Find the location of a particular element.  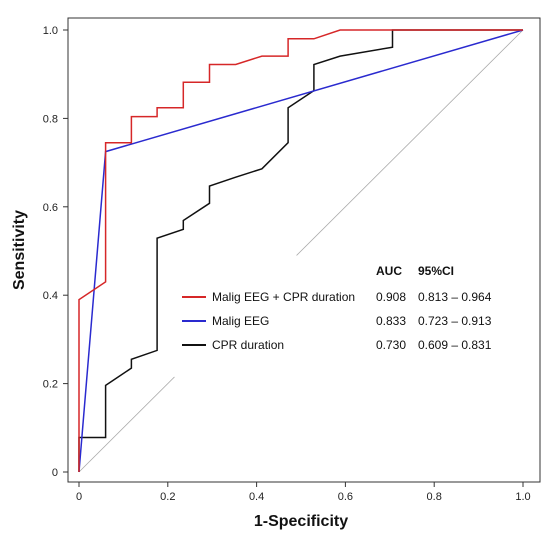

legend-auc-1: 0.833 is located at coordinates (391, 321).